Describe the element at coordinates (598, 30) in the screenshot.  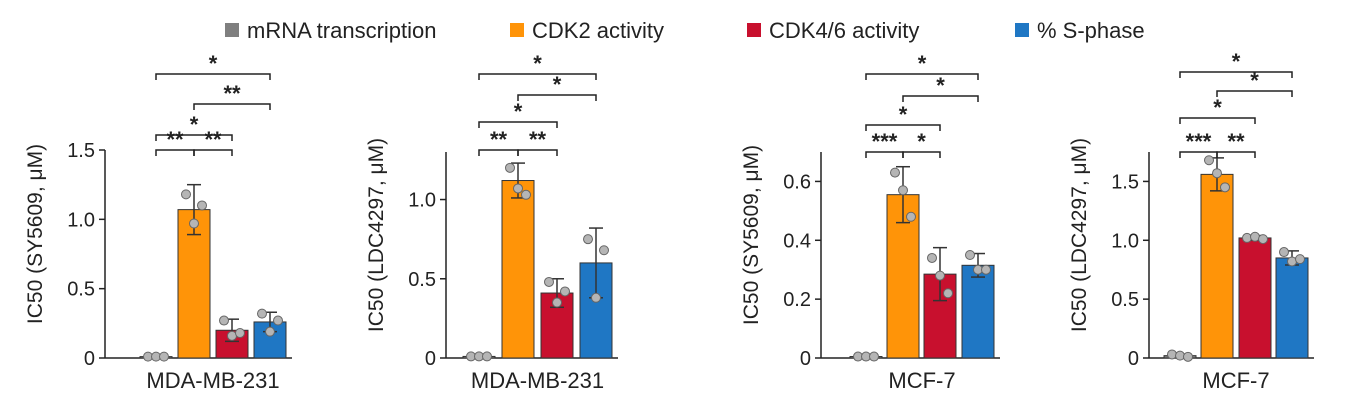
I see `legend-label: CDK2 activity` at that location.